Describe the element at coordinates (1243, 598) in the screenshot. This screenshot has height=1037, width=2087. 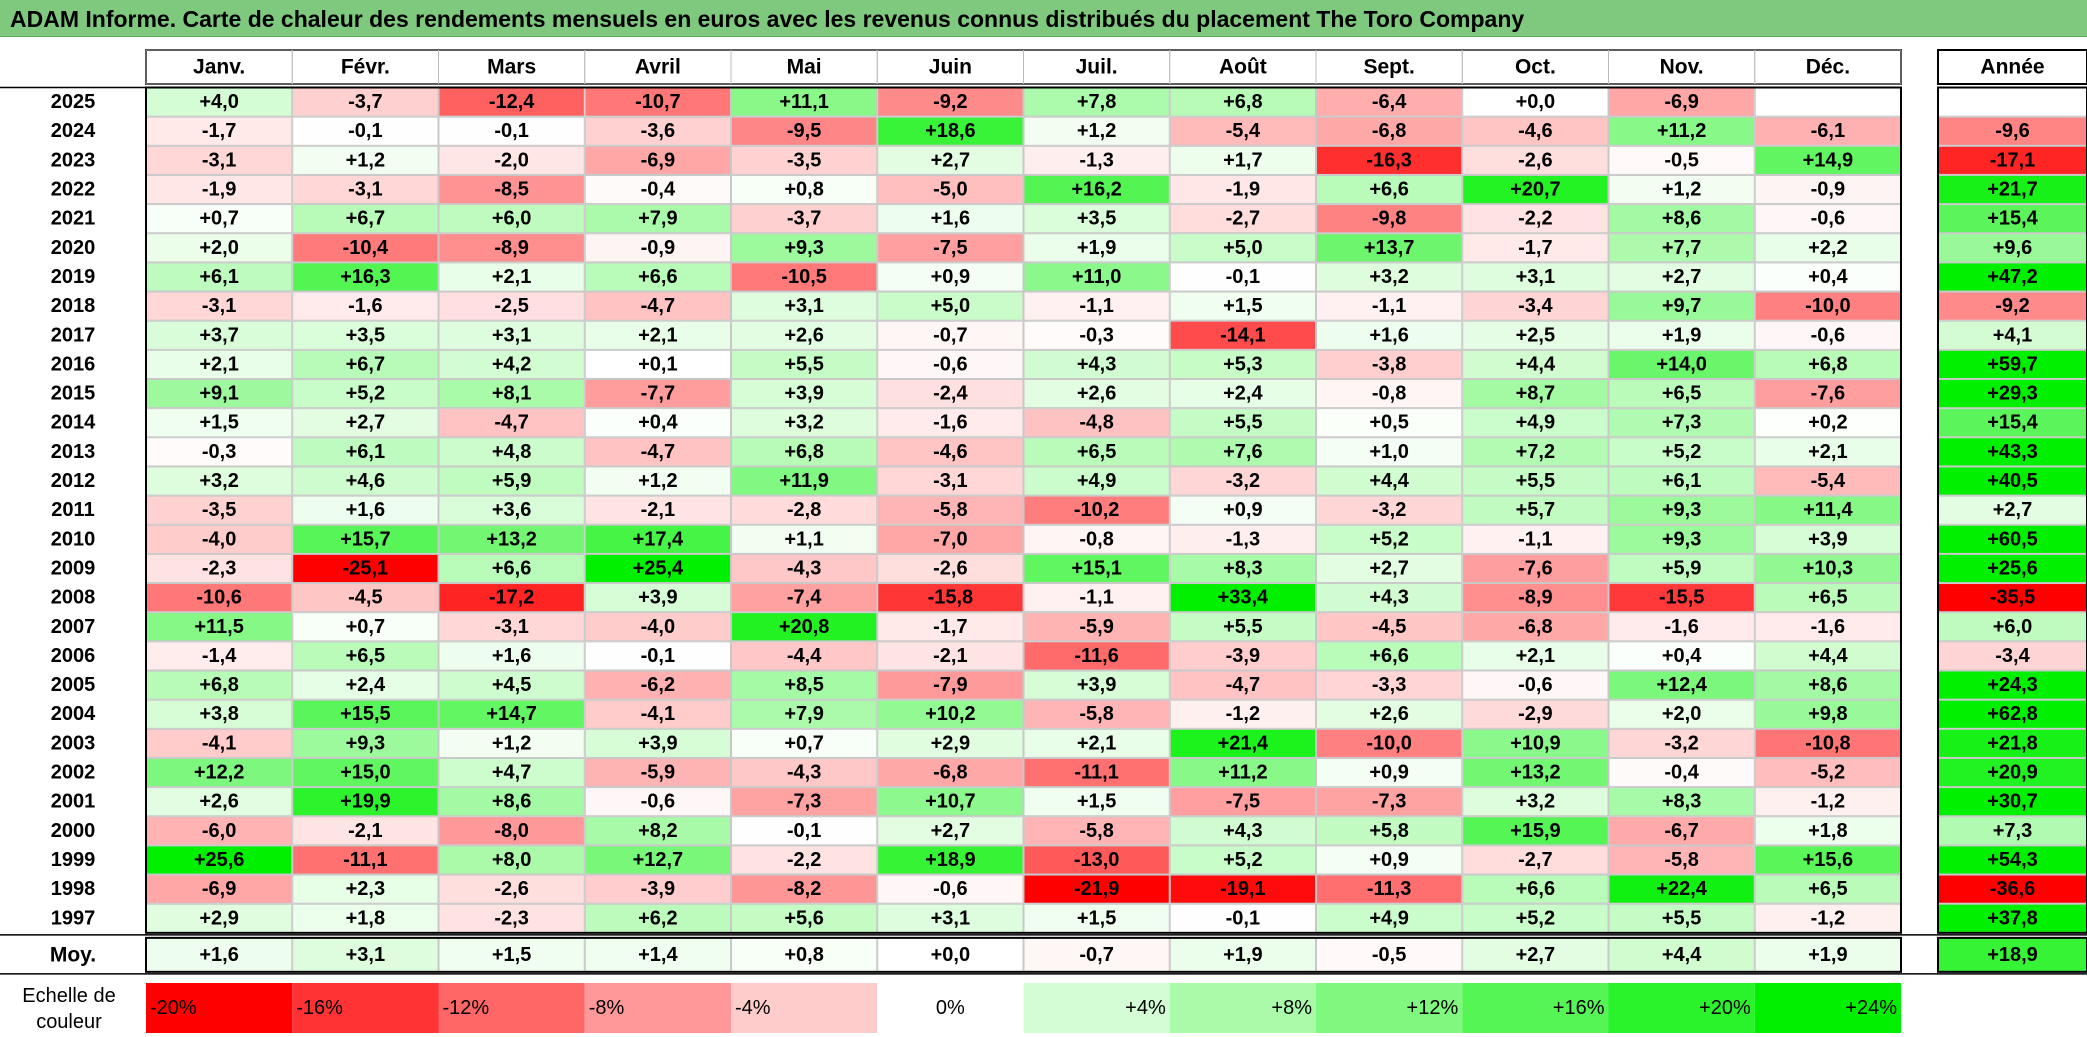
I see `cell-value: +33,4` at that location.